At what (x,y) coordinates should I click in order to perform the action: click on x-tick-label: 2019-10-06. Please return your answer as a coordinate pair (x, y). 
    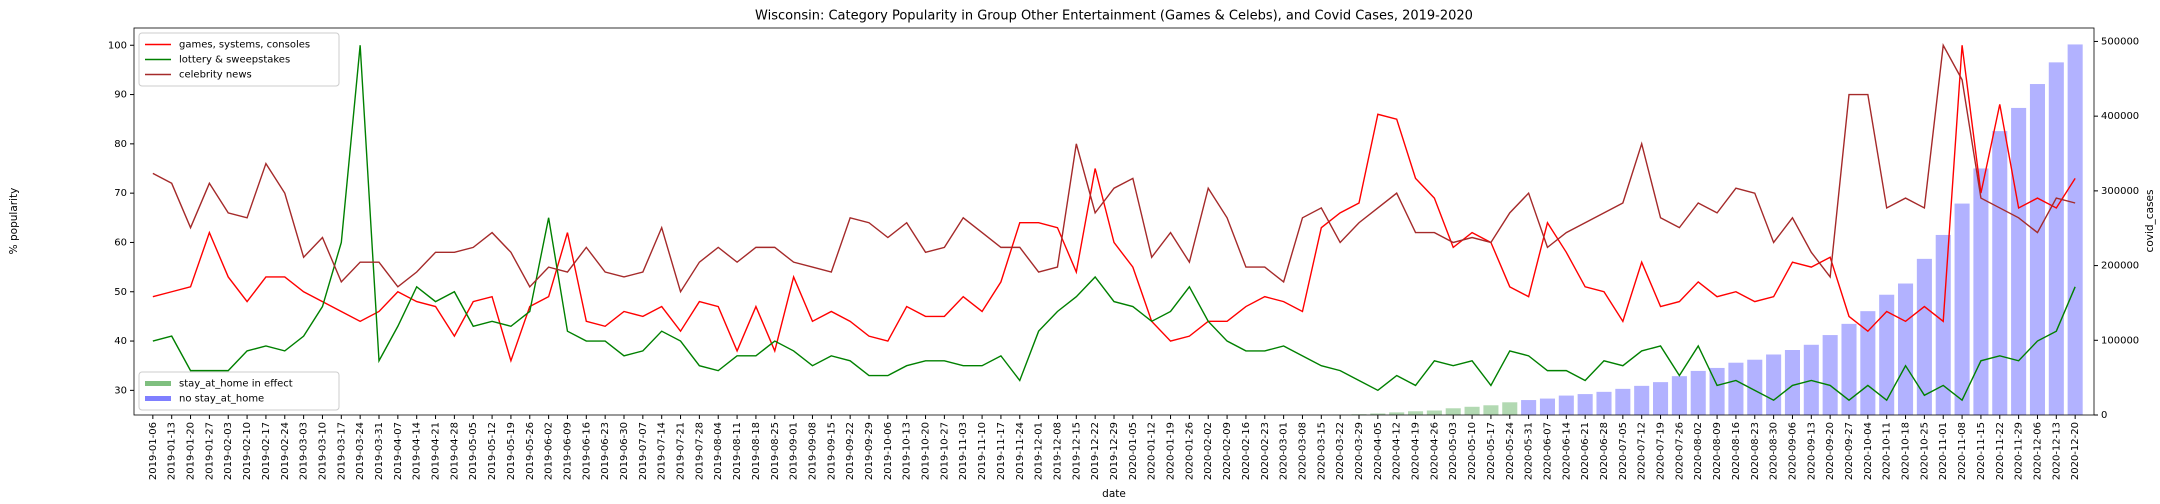
    Looking at the image, I should click on (888, 451).